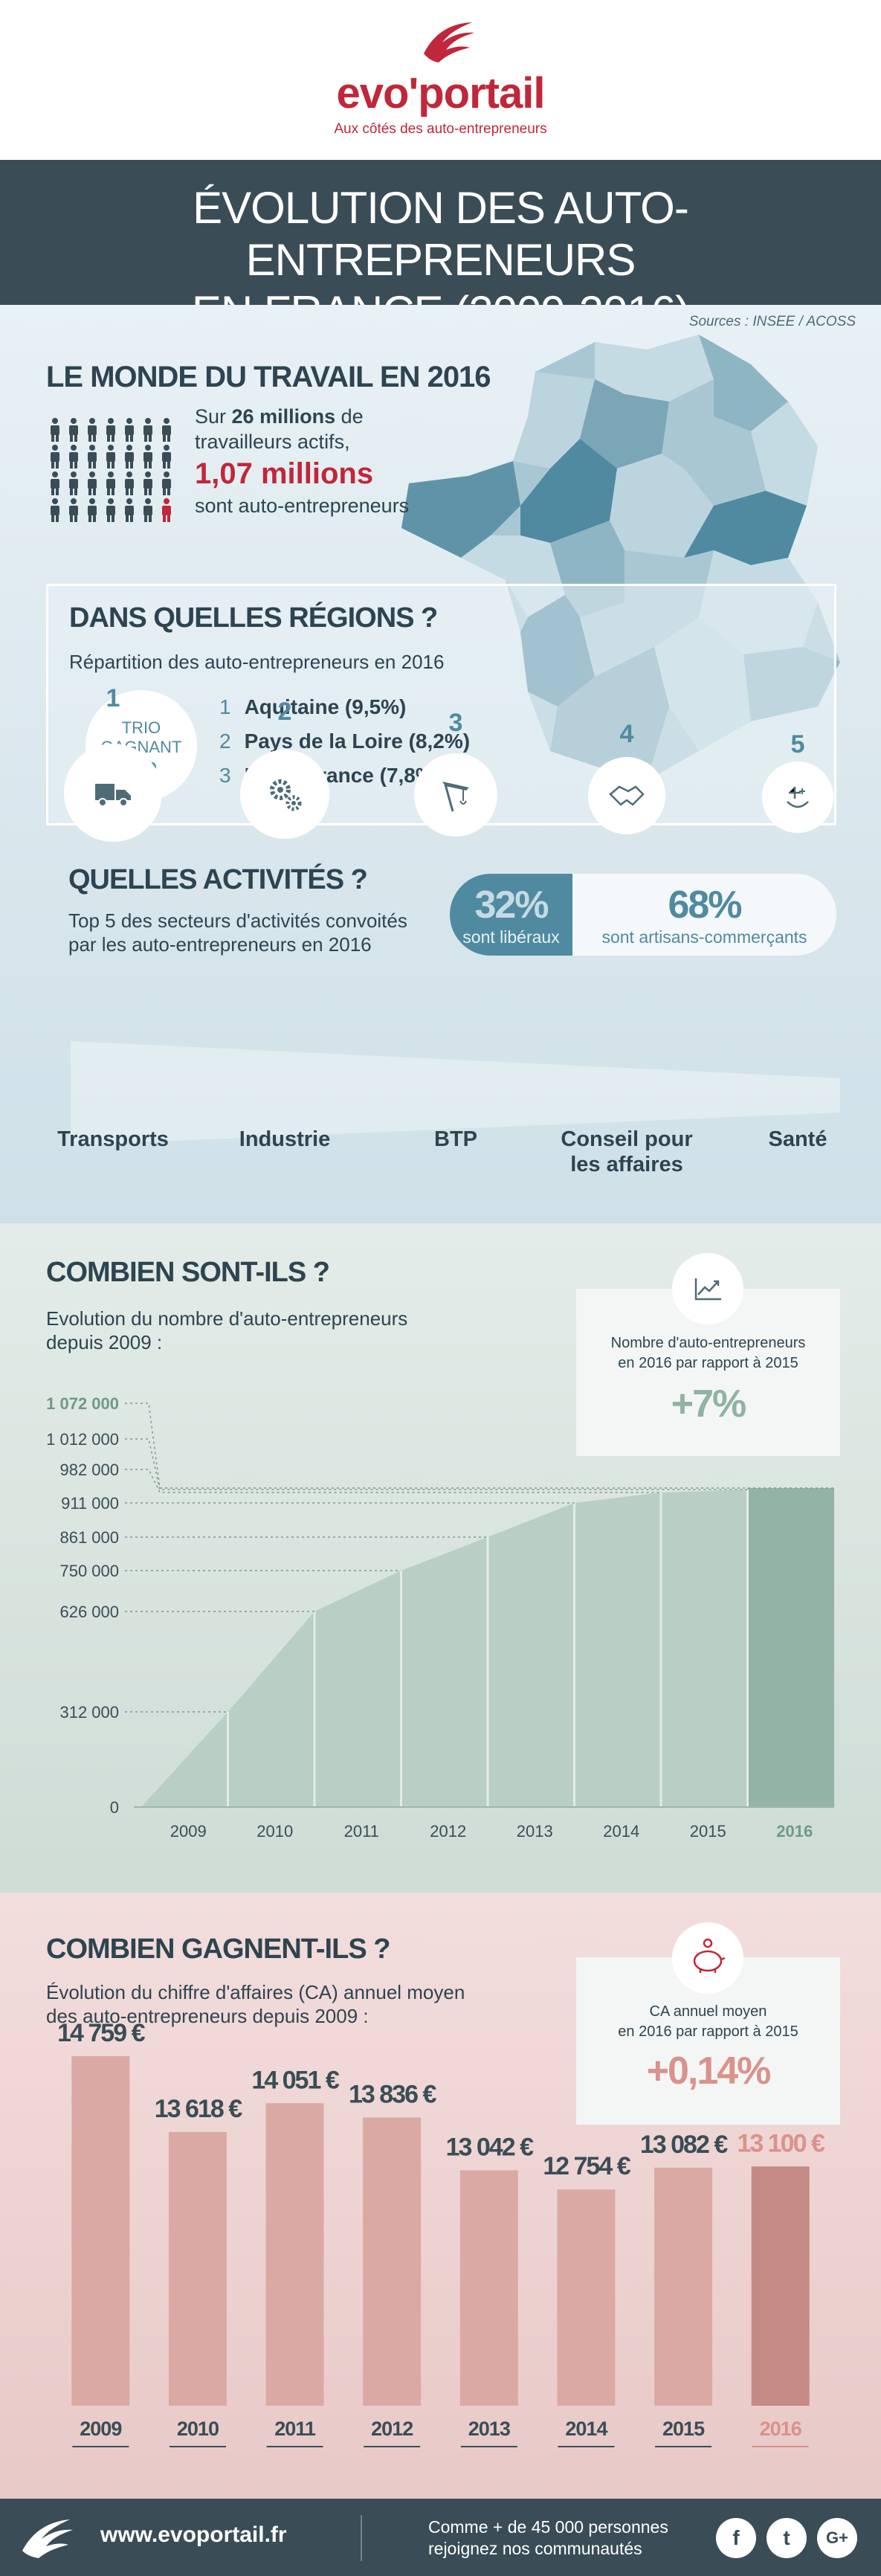 The height and width of the screenshot is (2576, 881). I want to click on activity-label: Santé, so click(798, 1139).